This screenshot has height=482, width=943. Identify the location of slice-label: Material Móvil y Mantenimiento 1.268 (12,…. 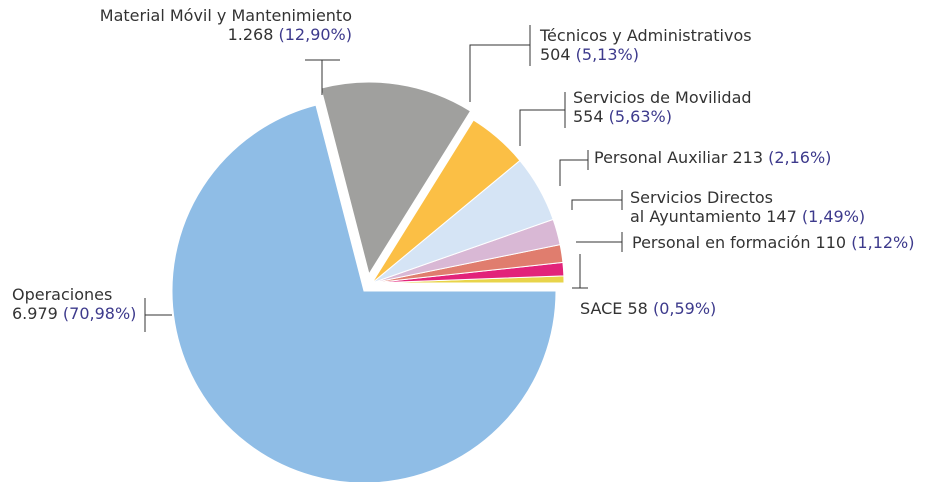
(226, 25).